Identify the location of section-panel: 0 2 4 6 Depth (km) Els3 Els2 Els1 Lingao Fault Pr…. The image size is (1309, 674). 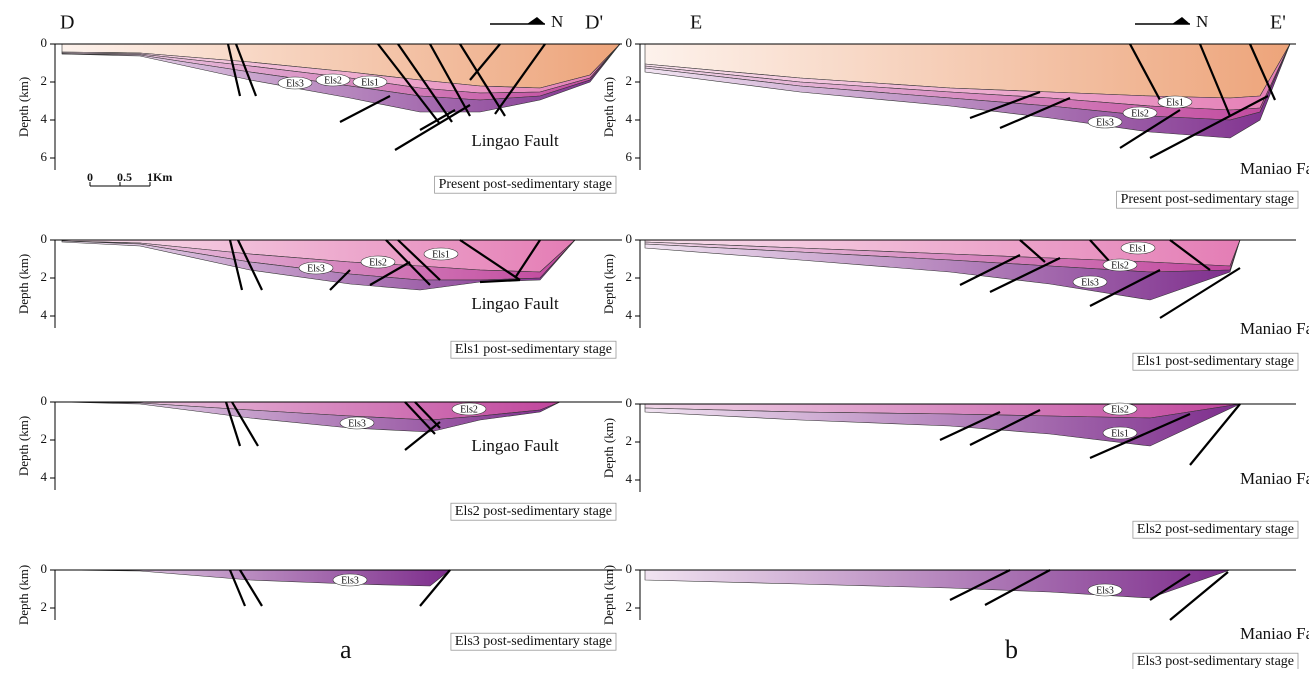
(319, 114).